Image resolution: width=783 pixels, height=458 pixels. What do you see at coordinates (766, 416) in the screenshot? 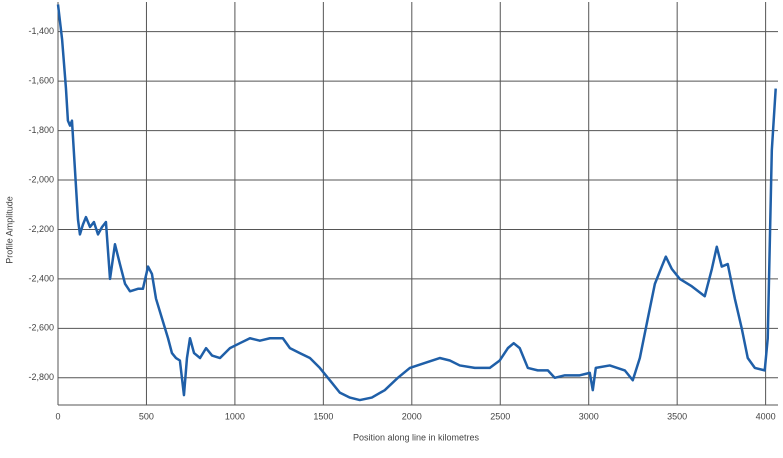
I see `x-tick-label: 4000` at bounding box center [766, 416].